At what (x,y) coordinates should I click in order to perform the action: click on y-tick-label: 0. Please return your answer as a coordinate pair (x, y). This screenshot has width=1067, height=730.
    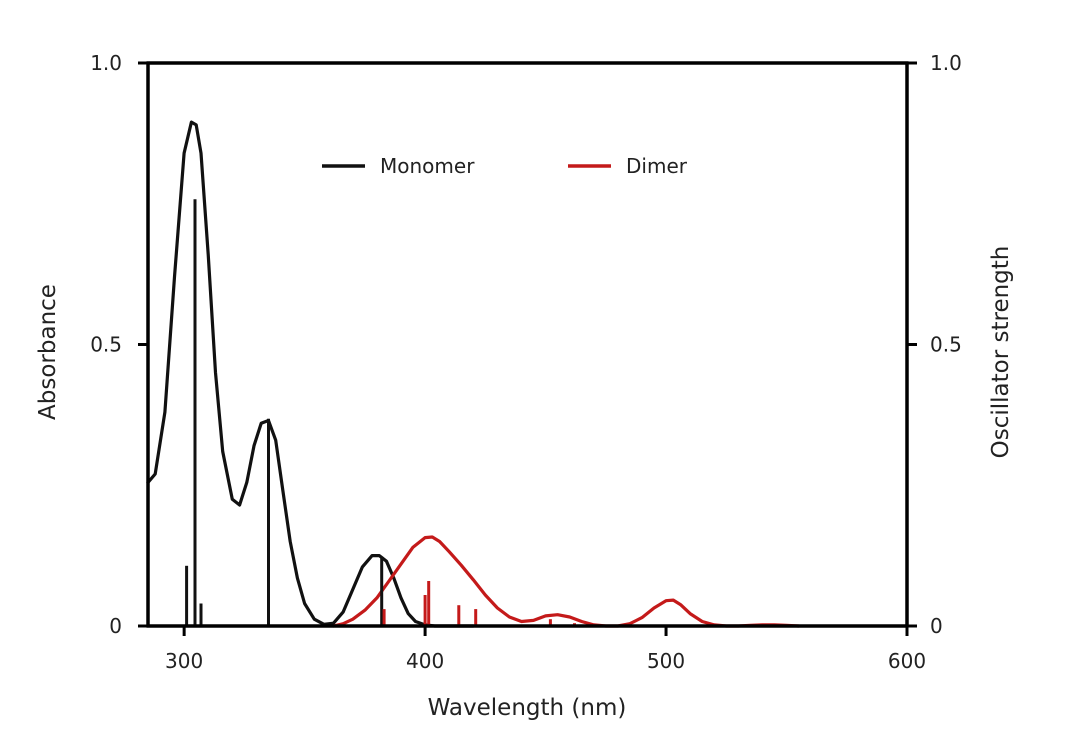
    Looking at the image, I should click on (115, 626).